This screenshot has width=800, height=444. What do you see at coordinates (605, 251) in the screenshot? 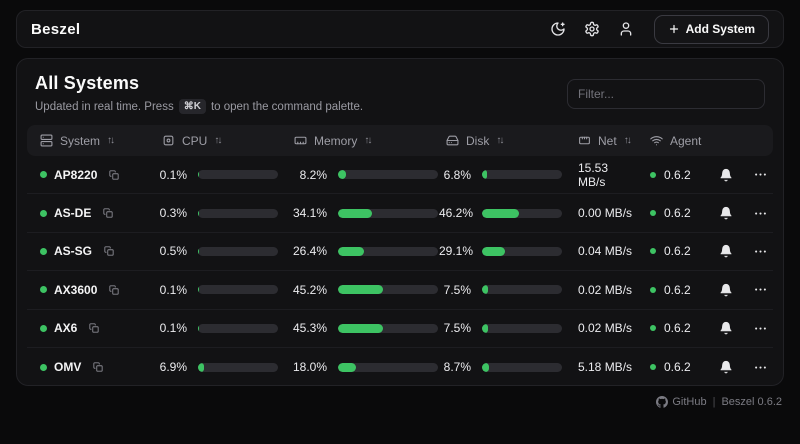
I see `net-value: 0.04 MB/s` at bounding box center [605, 251].